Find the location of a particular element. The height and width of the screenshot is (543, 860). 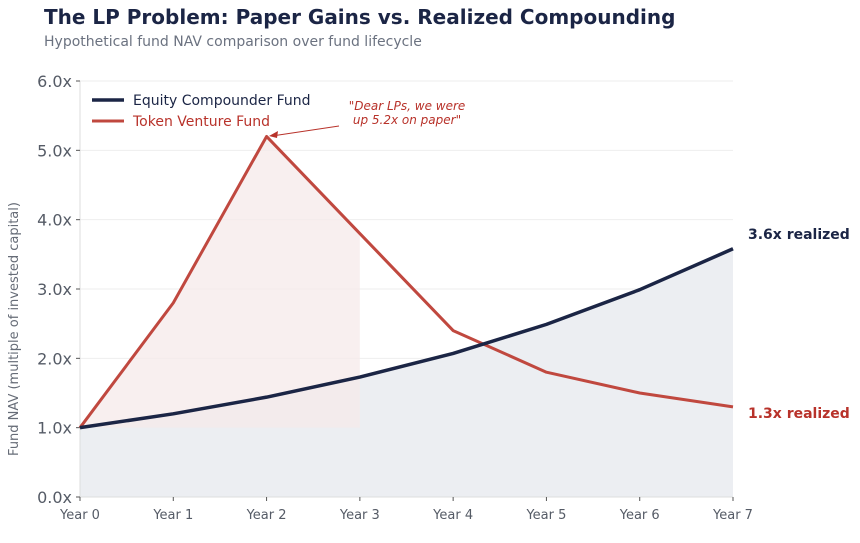

legend-label-equity: Equity Compounder Fund is located at coordinates (222, 101).